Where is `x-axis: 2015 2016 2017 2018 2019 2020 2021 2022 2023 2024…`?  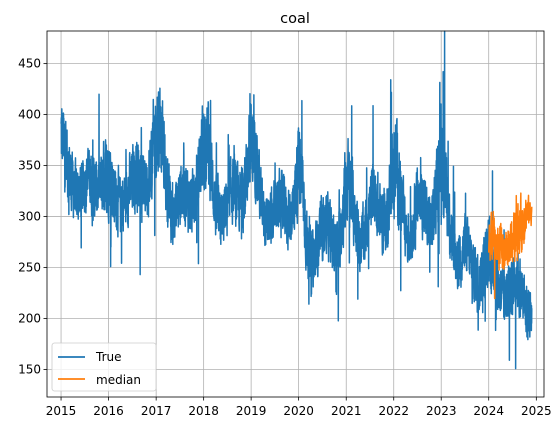
x-axis: 2015 2016 2017 2018 2019 2020 2021 2022 2023 2024… is located at coordinates (299, 407).